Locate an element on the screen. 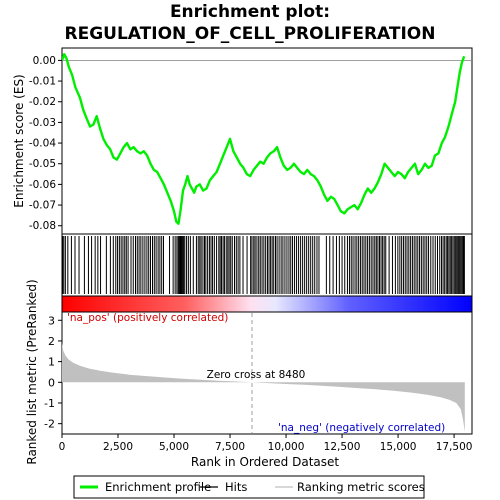 This screenshot has width=500, height=500. chart-title-line2: REGULATION_OF_CELL_PROLIFERATION is located at coordinates (250, 34).